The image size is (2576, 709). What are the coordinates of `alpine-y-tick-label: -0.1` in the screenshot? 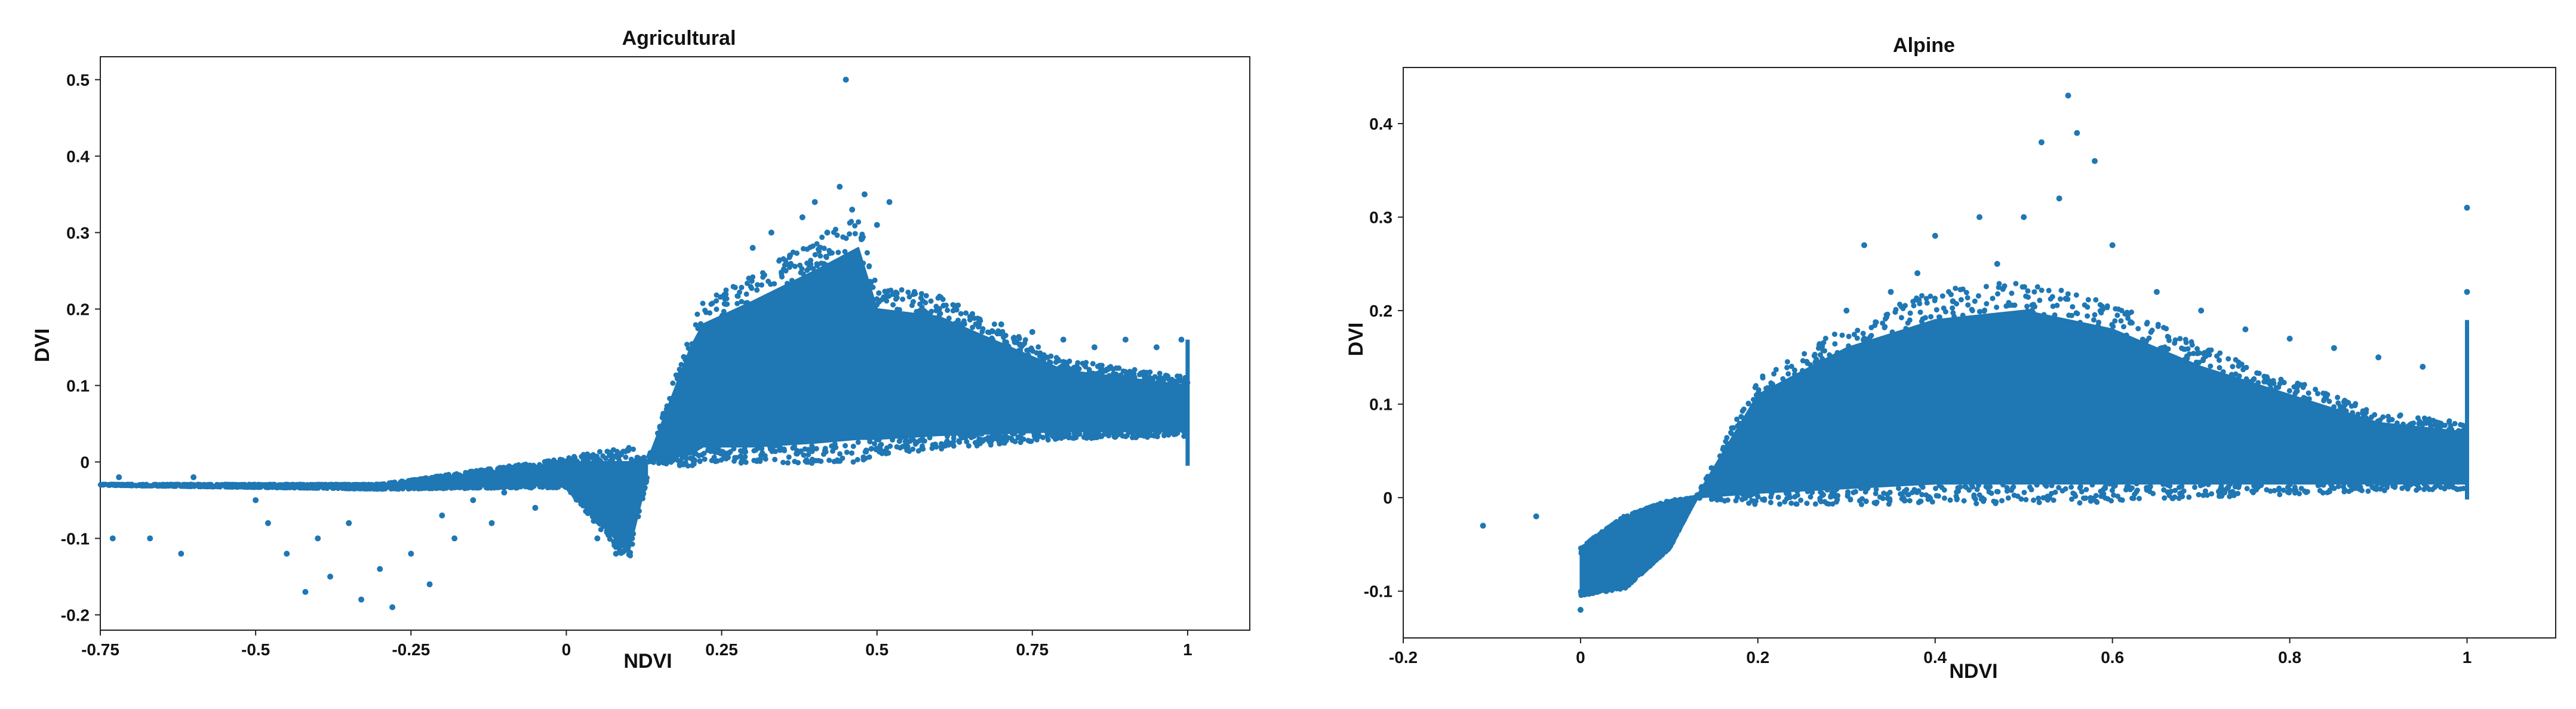 It's located at (1378, 591).